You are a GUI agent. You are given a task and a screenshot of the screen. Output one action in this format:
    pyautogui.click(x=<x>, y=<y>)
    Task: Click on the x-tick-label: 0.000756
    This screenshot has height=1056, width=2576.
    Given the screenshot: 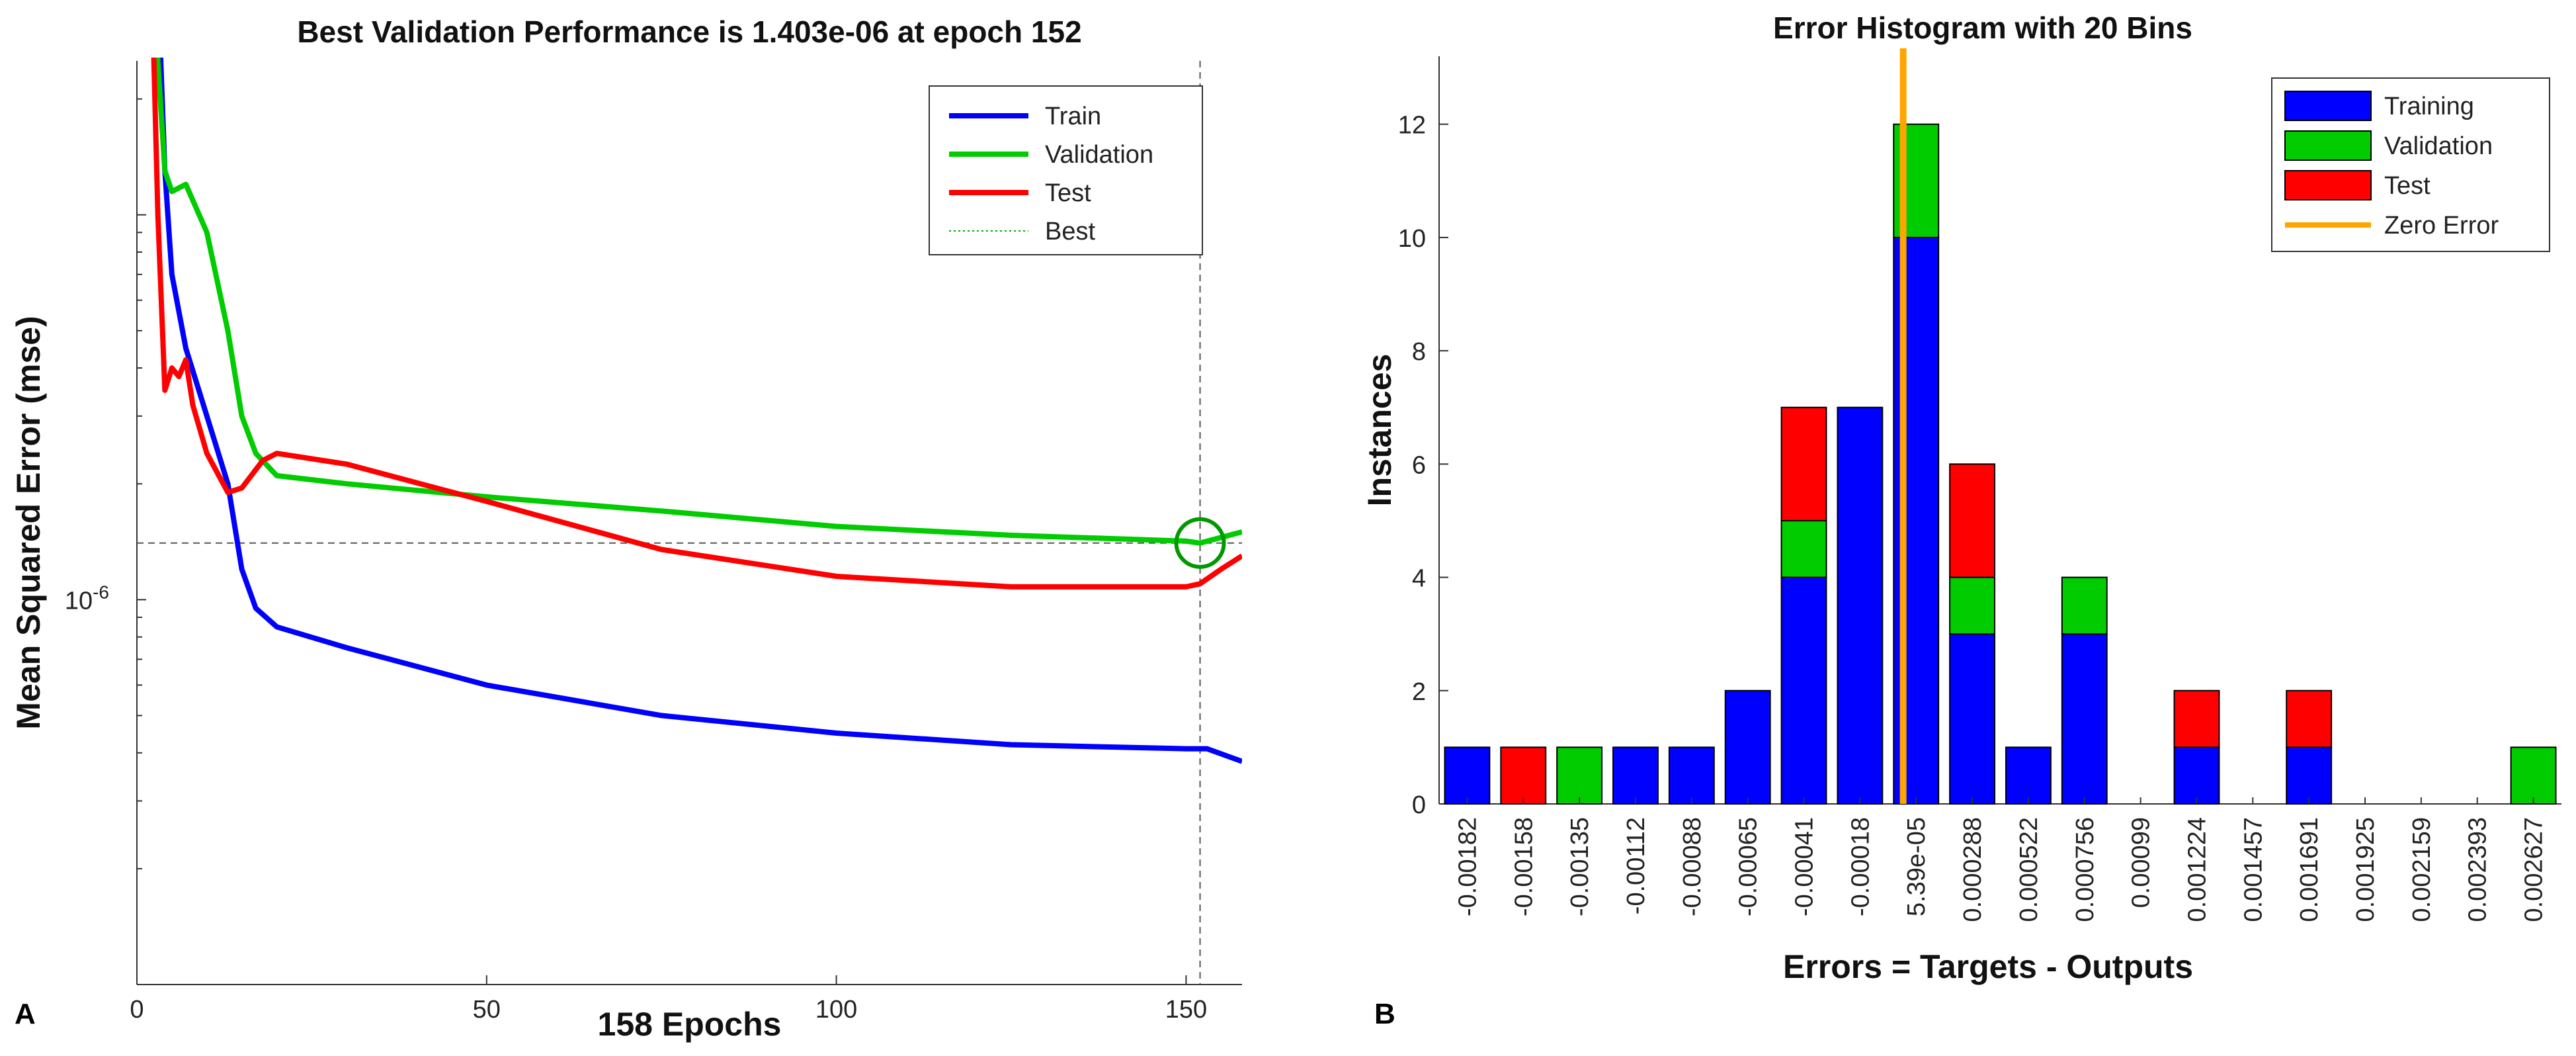 What is the action you would take?
    pyautogui.click(x=2085, y=870)
    